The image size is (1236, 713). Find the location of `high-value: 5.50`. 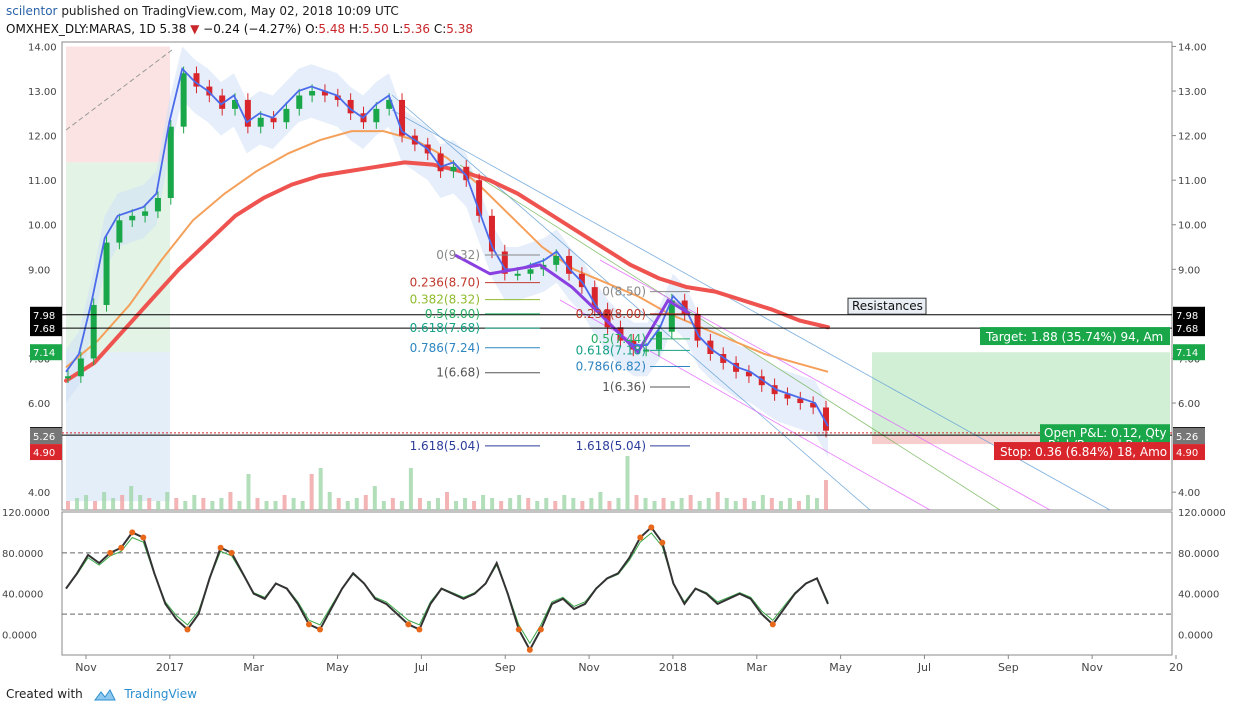

high-value: 5.50 is located at coordinates (375, 29).